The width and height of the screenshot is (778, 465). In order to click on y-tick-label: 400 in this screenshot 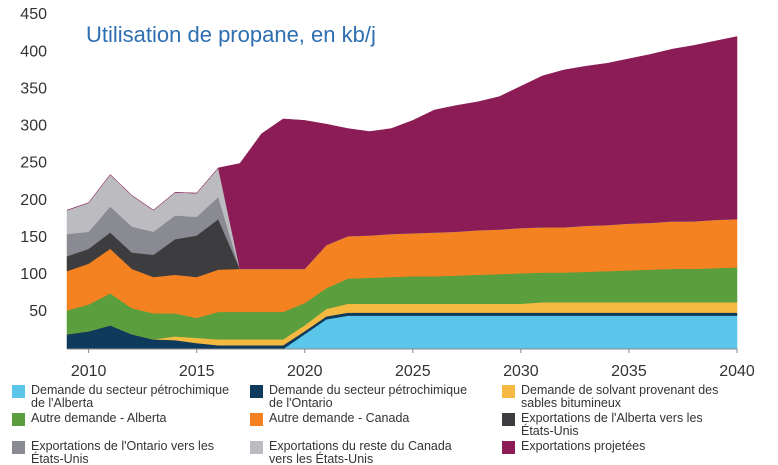, I will do `click(33, 51)`.